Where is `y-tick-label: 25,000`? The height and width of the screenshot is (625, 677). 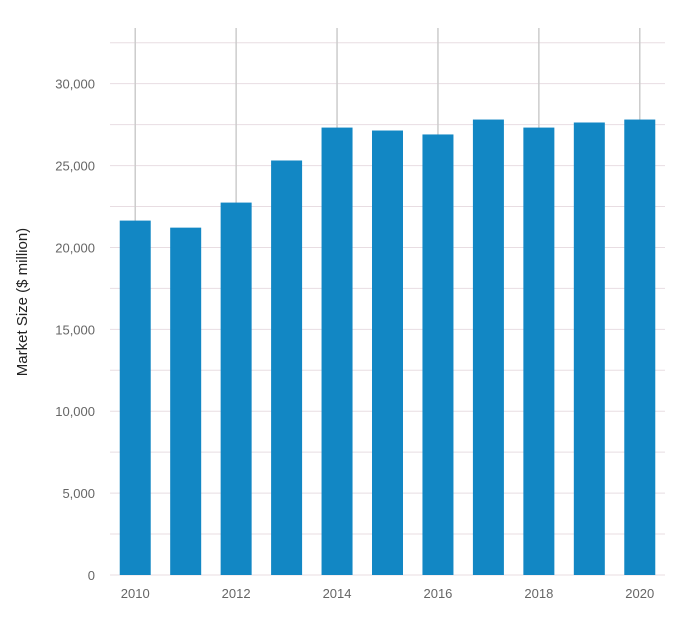 y-tick-label: 25,000 is located at coordinates (75, 166).